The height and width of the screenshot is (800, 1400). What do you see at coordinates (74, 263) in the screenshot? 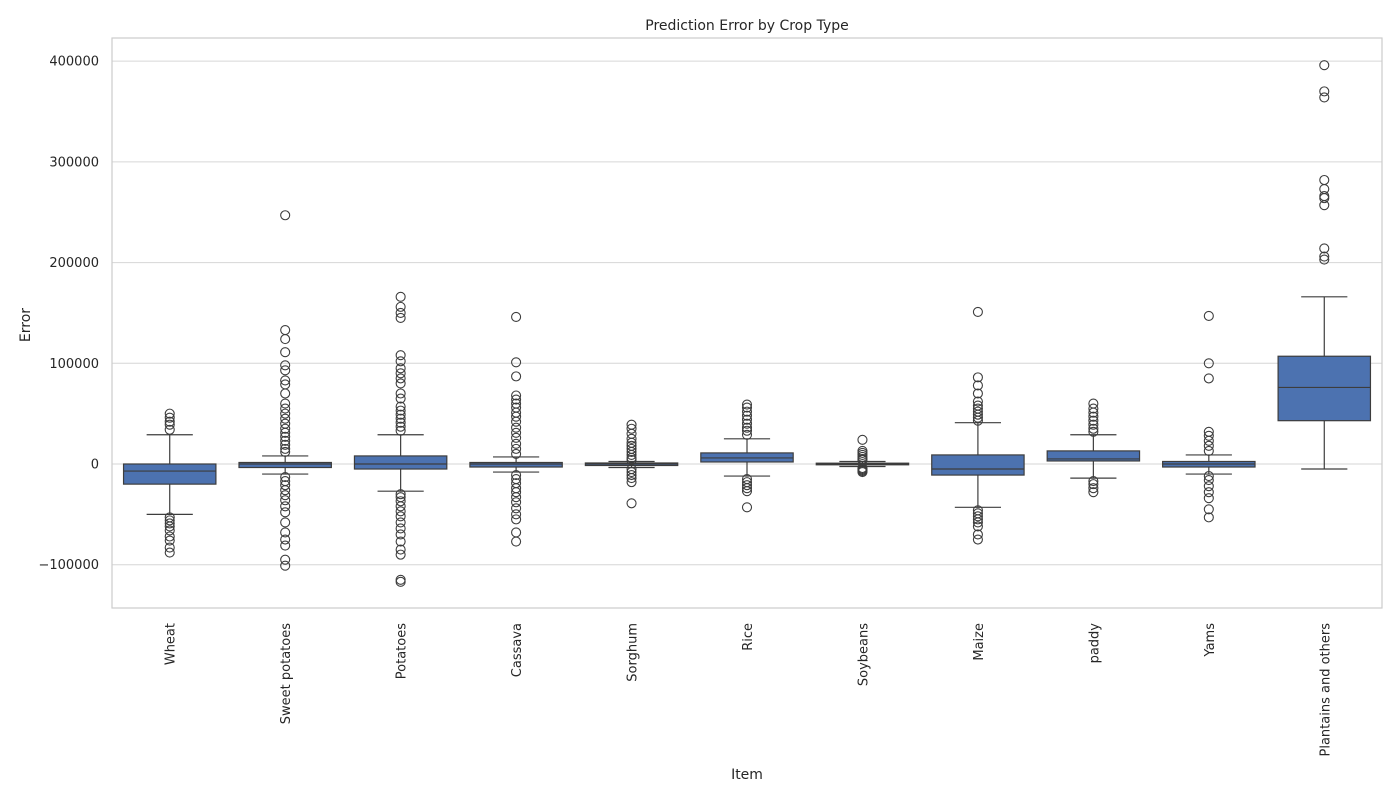
I see `y-tick-label: 200000` at bounding box center [74, 263].